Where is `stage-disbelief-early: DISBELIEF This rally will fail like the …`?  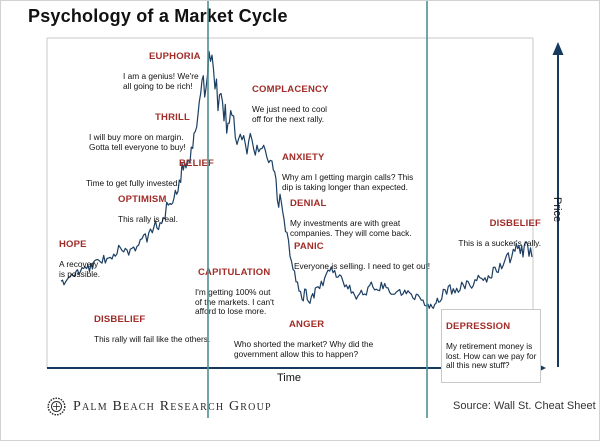 stage-disbelief-early: DISBELIEF This rally will fail like the … is located at coordinates (152, 329).